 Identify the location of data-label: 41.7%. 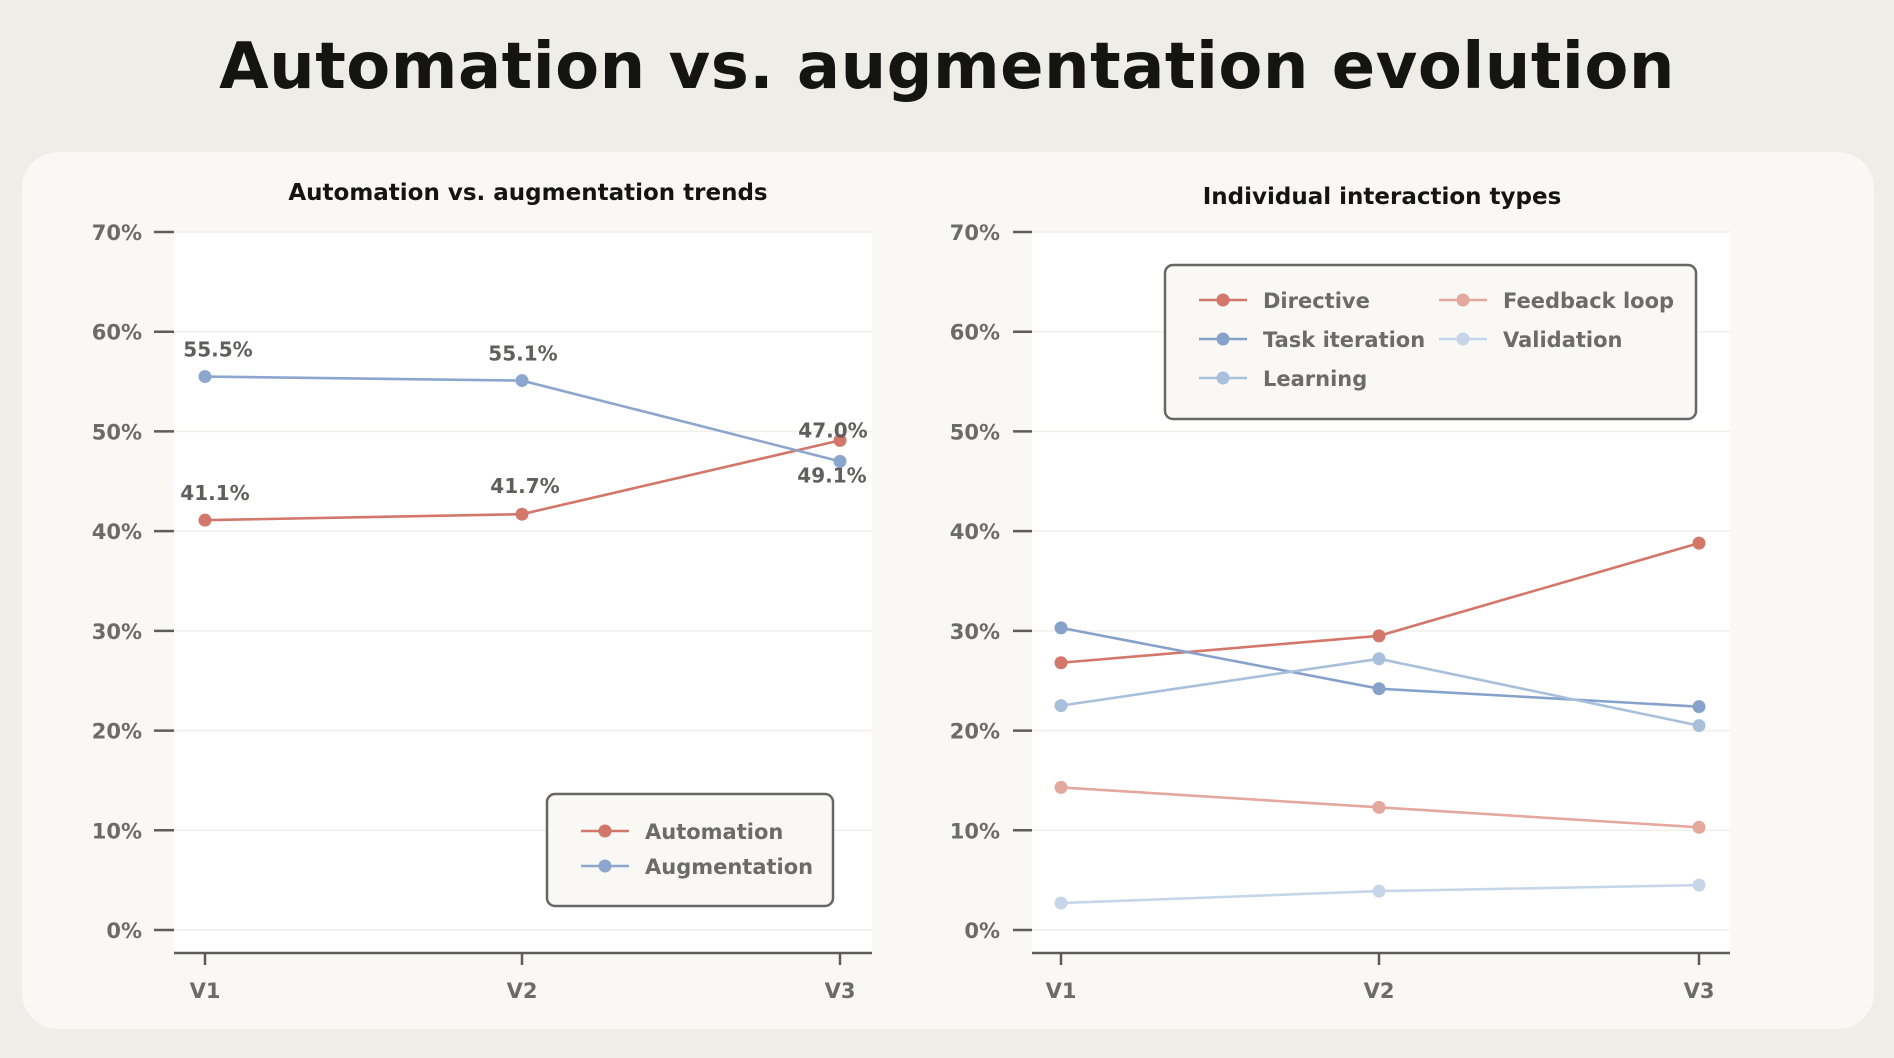
(524, 486).